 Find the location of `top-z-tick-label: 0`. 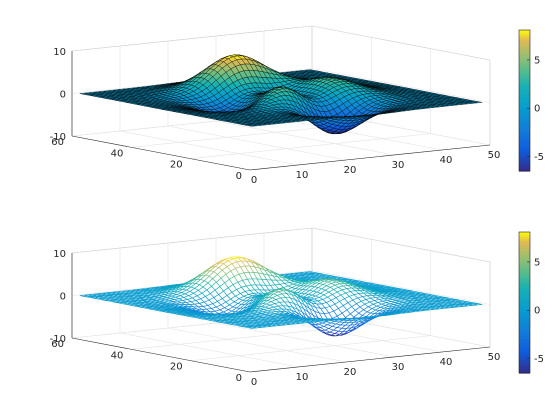

top-z-tick-label: 0 is located at coordinates (63, 95).